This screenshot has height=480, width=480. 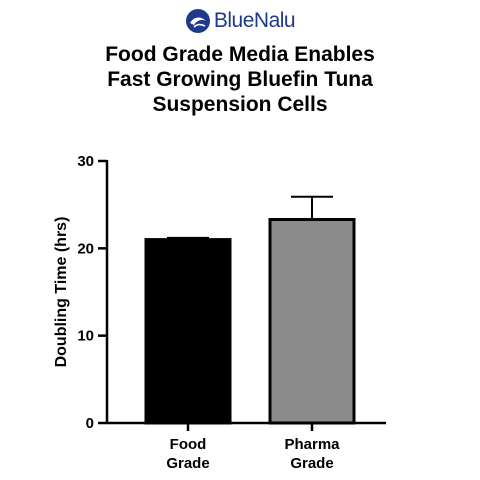 I want to click on chart-title-line: Fast Growing Bluefin Tuna, so click(x=240, y=79).